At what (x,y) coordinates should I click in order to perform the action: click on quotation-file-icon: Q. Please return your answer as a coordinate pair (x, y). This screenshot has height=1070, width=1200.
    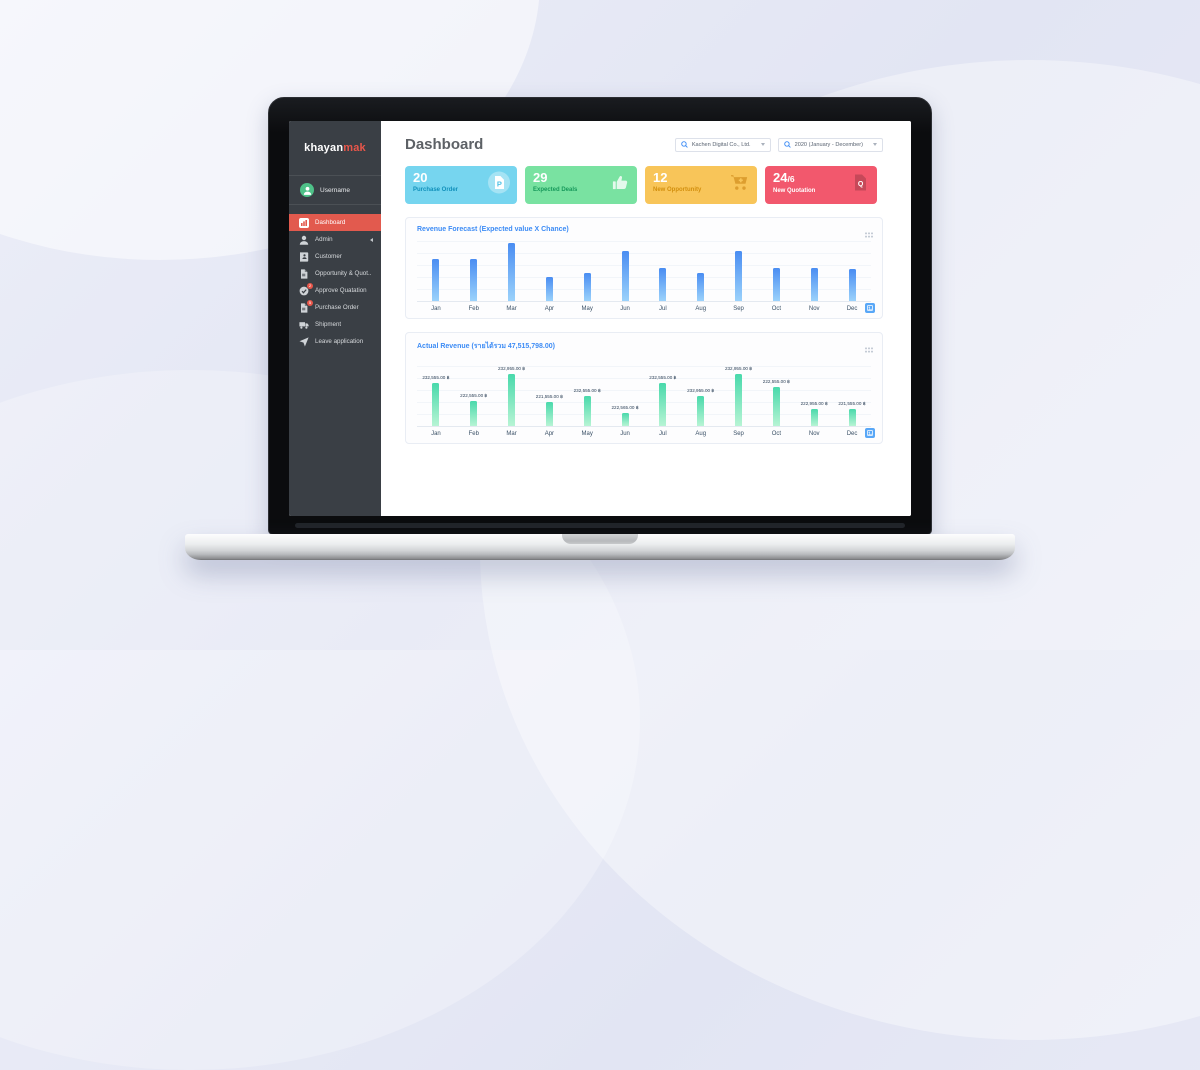
    Looking at the image, I should click on (860, 185).